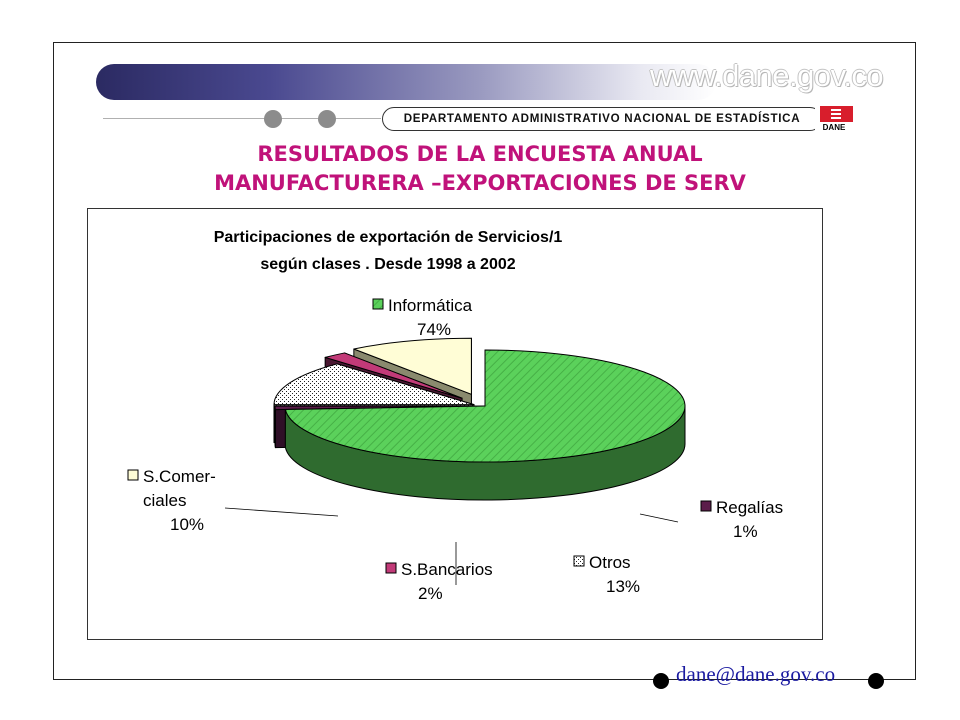  Describe the element at coordinates (623, 586) in the screenshot. I see `slice-label-value: 13%` at that location.